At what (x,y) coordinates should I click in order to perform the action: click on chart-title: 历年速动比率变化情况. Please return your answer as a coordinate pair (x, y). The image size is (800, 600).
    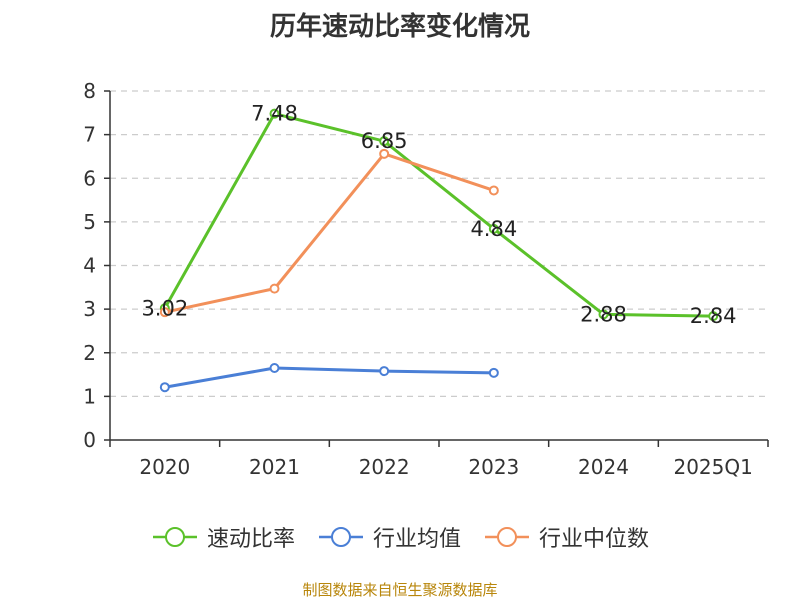
    Looking at the image, I should click on (399, 27).